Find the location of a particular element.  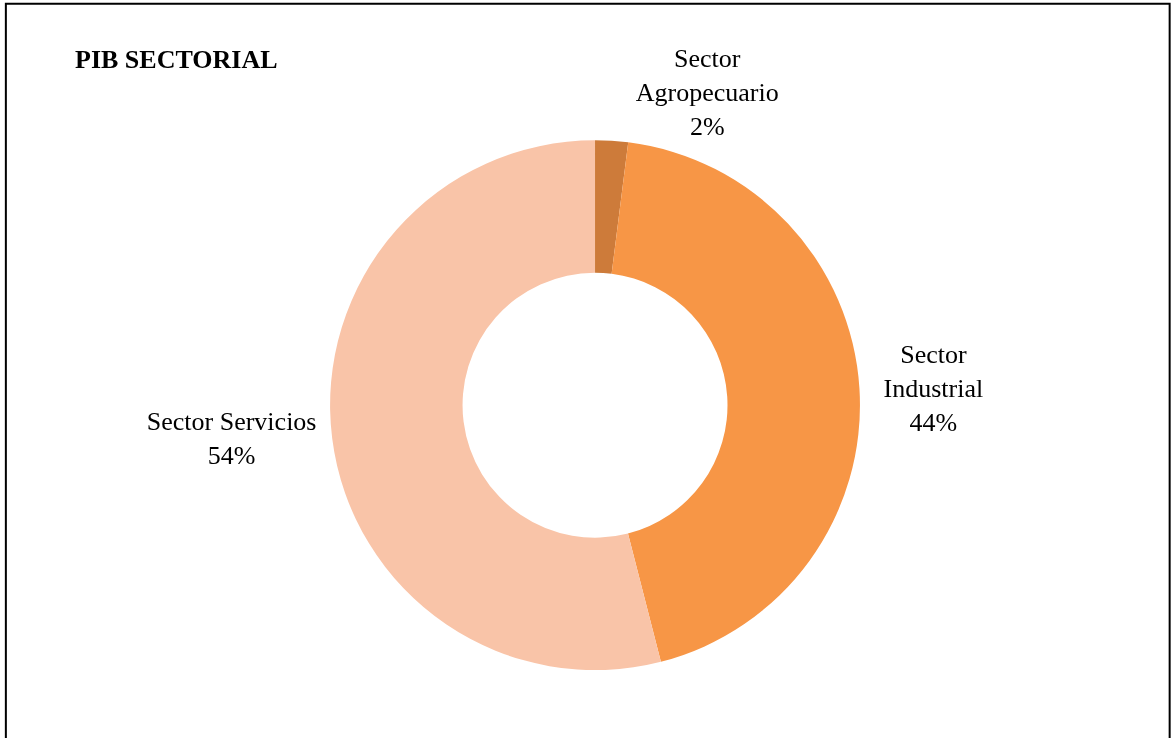

data-label: 44% is located at coordinates (933, 422).